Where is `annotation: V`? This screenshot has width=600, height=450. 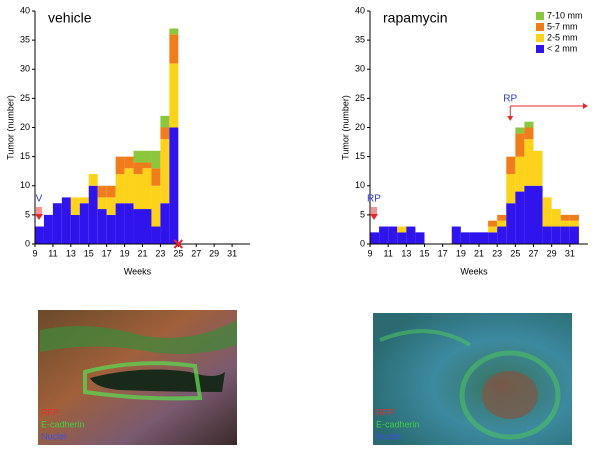 annotation: V is located at coordinates (39, 199).